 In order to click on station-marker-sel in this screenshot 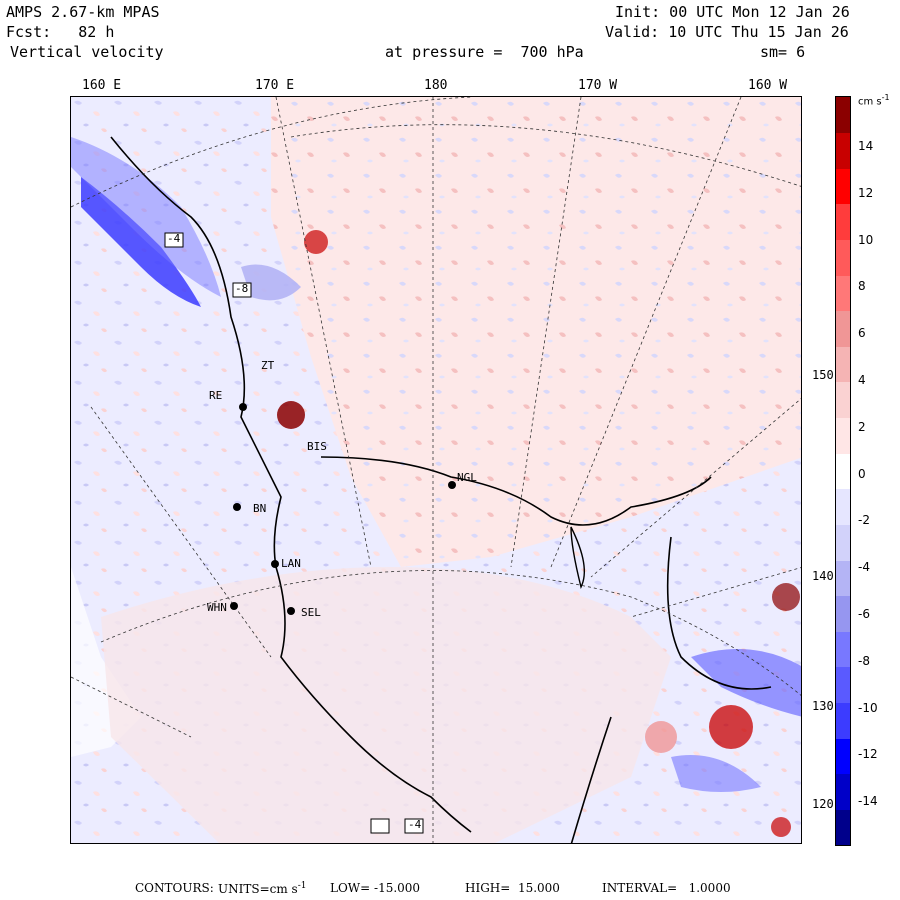, I will do `click(291, 611)`.